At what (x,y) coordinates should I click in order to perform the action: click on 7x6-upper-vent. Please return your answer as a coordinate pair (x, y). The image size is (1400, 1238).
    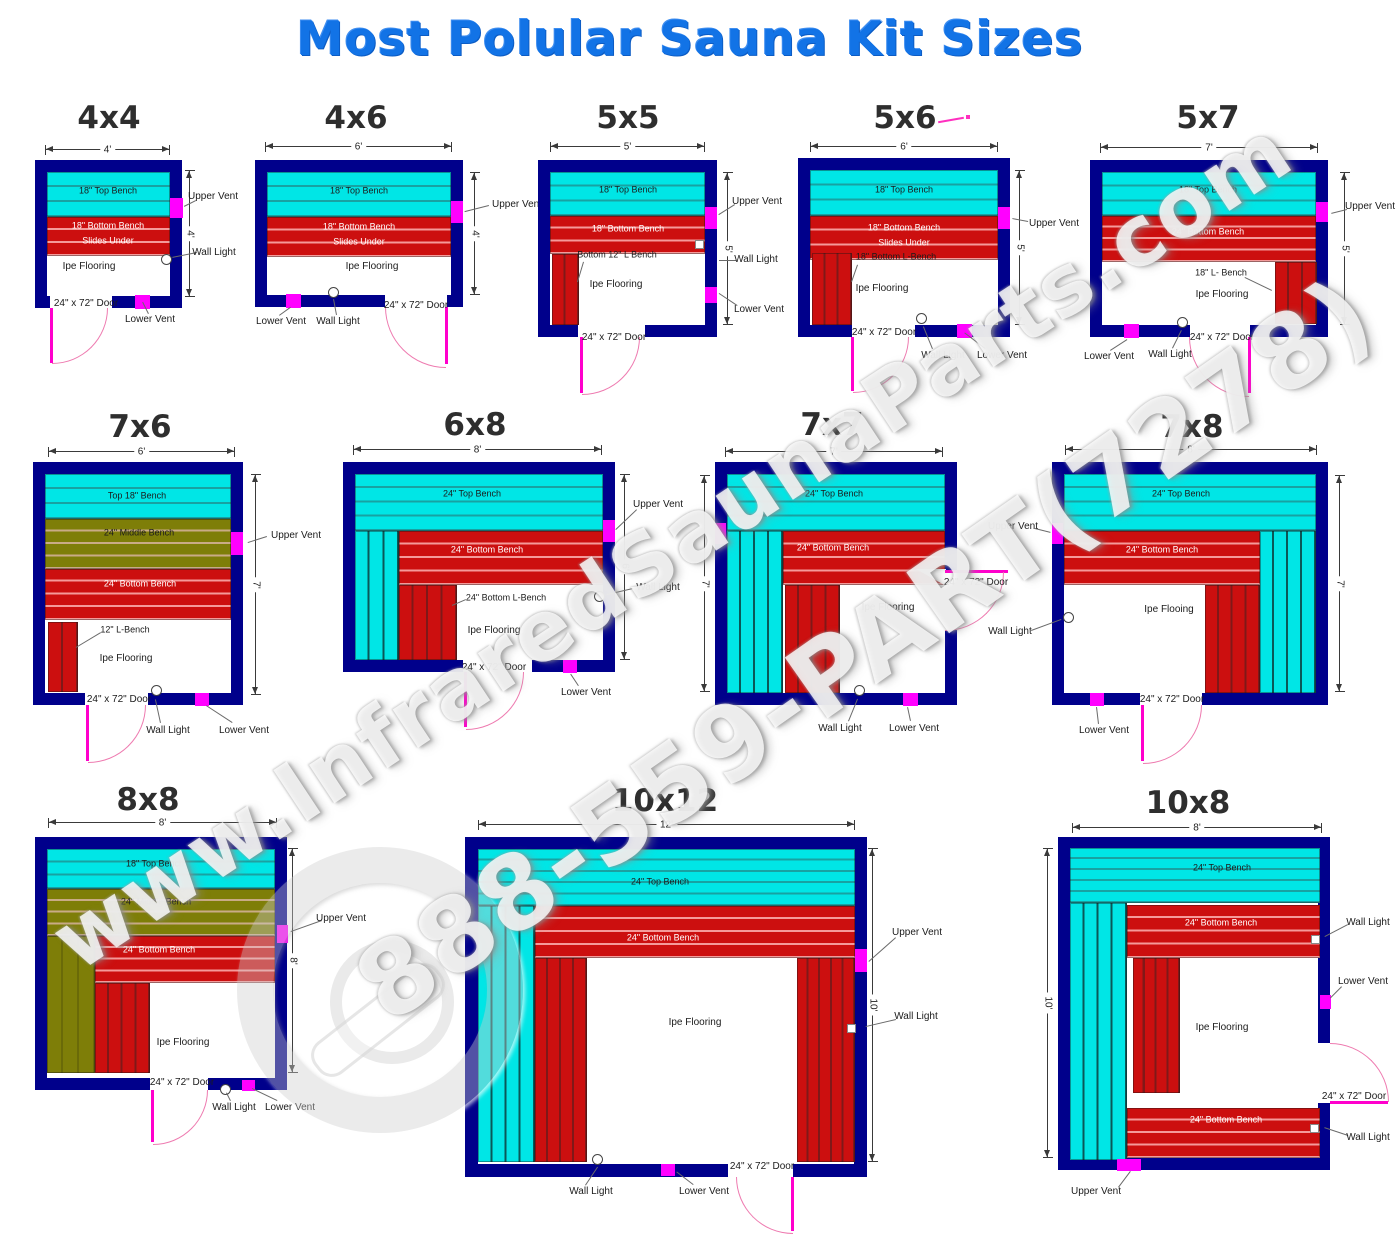
    Looking at the image, I should click on (237, 543).